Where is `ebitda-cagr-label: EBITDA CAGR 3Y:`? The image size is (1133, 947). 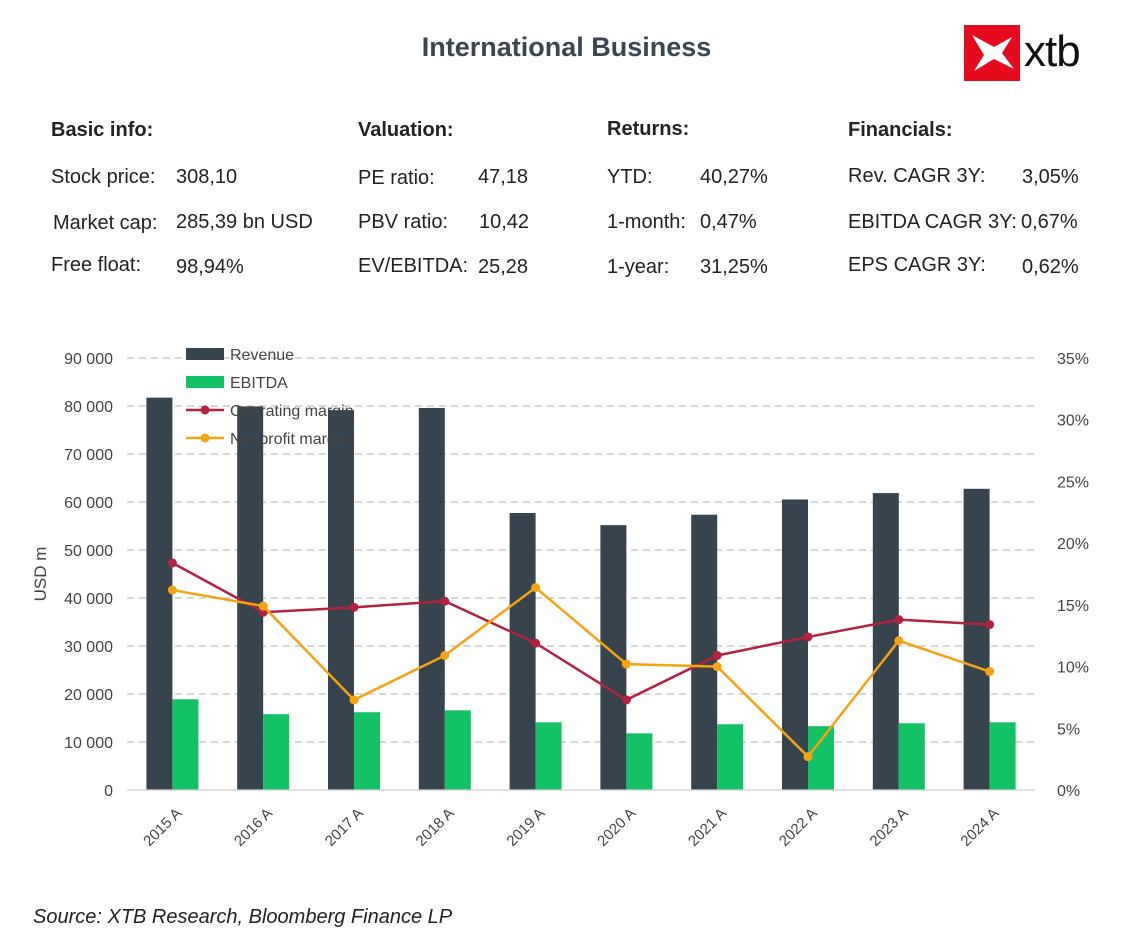 ebitda-cagr-label: EBITDA CAGR 3Y: is located at coordinates (932, 222).